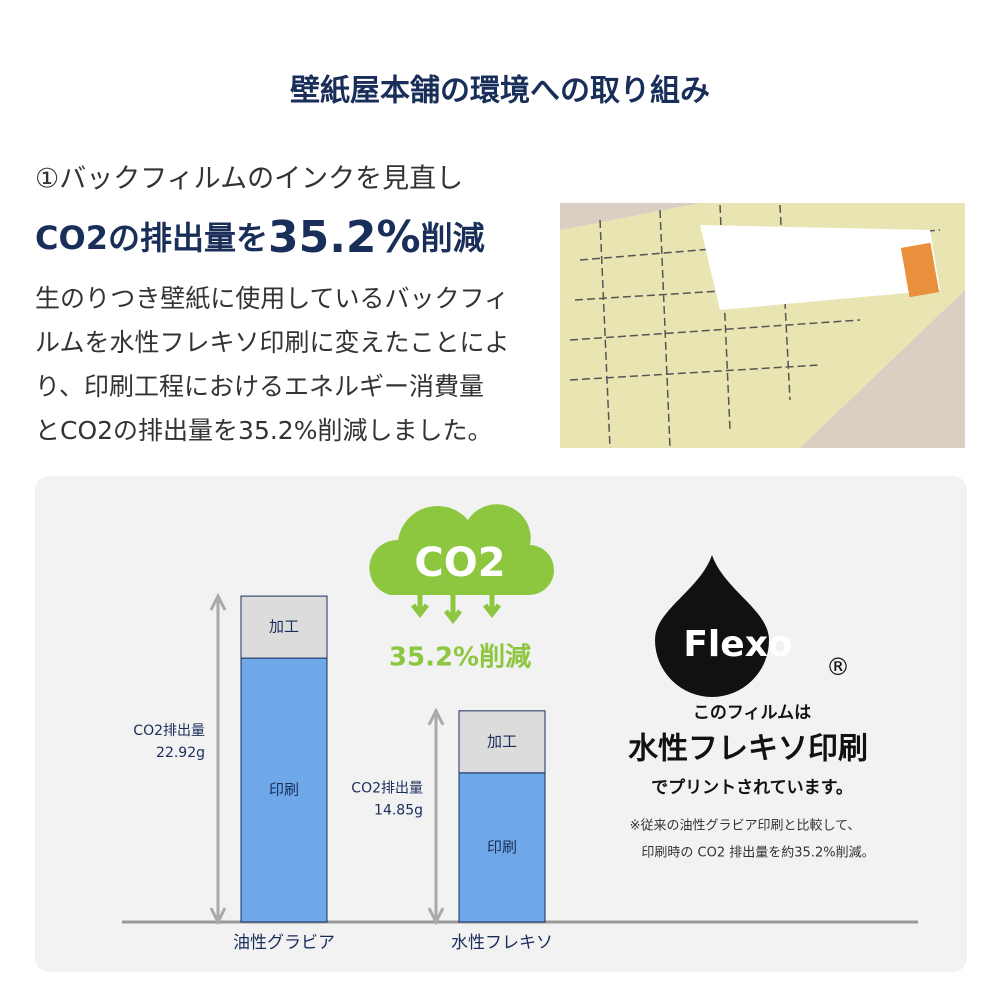 This screenshot has height=1004, width=1000. What do you see at coordinates (737, 644) in the screenshot?
I see `flexo-logo: Flexo` at bounding box center [737, 644].